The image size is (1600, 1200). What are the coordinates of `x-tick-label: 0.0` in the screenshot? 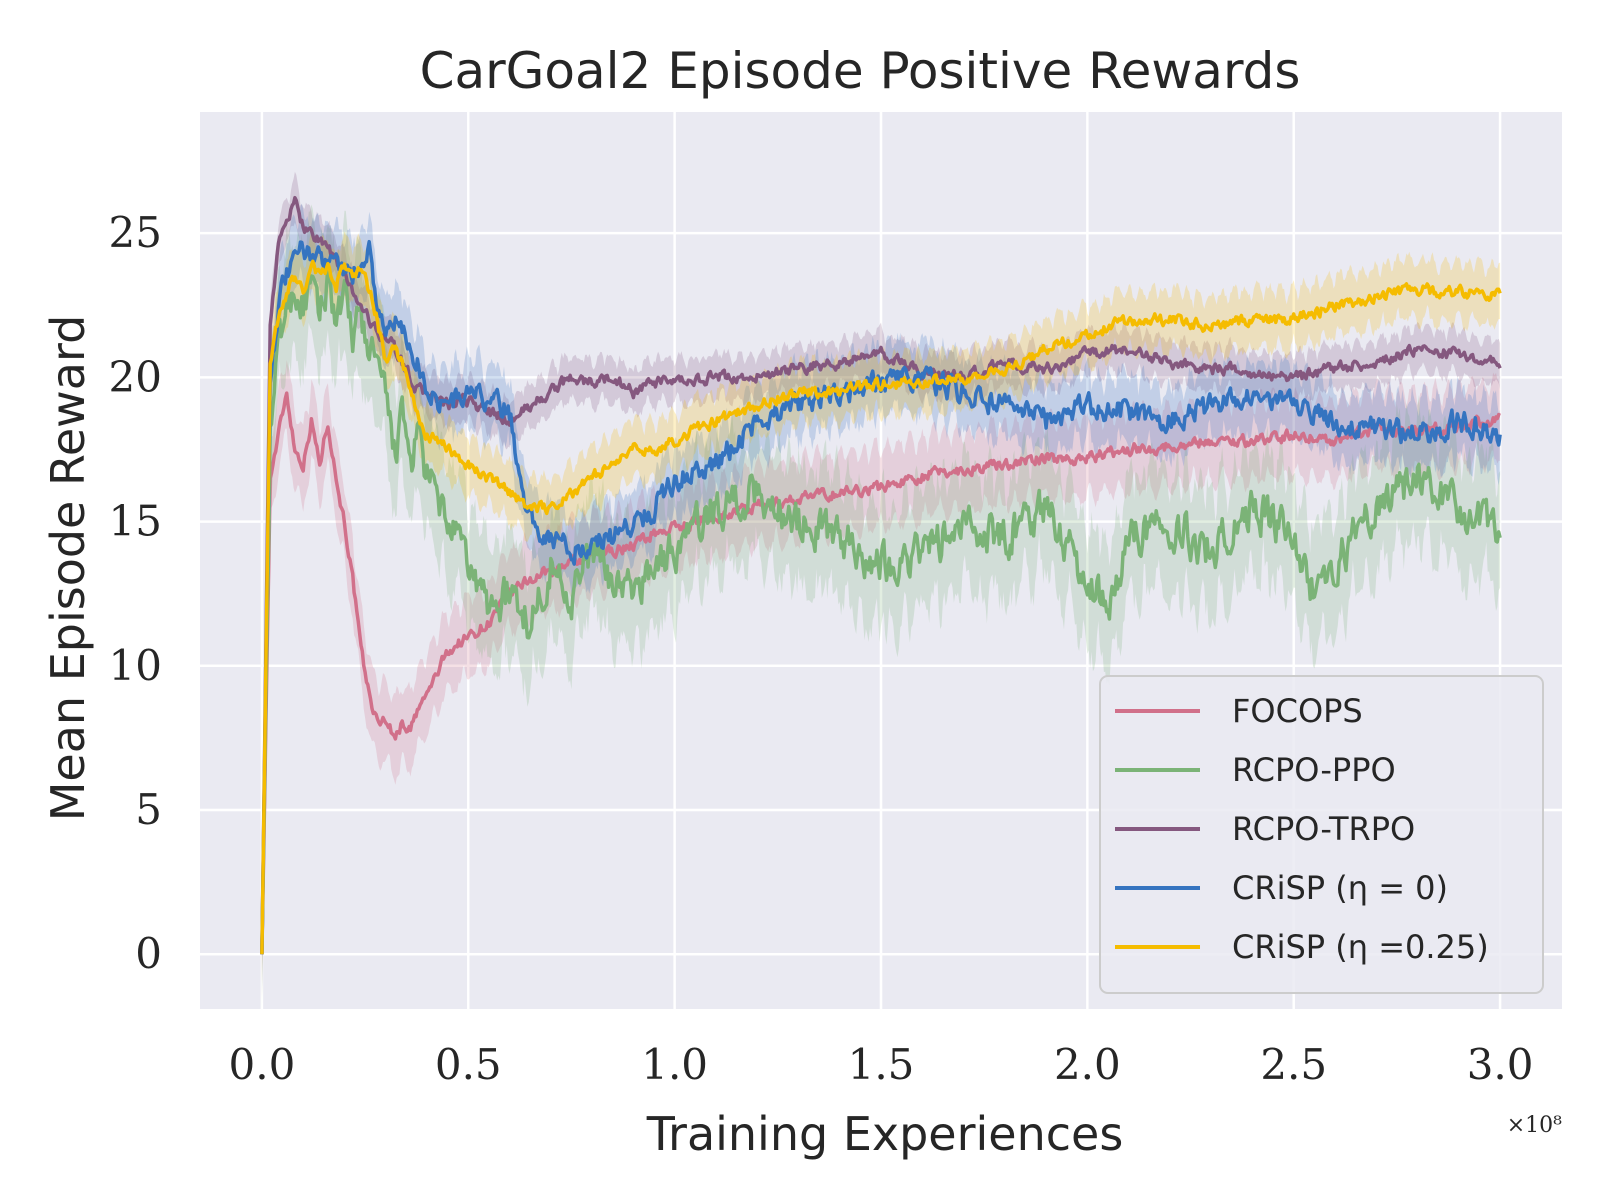 It's located at (262, 1064).